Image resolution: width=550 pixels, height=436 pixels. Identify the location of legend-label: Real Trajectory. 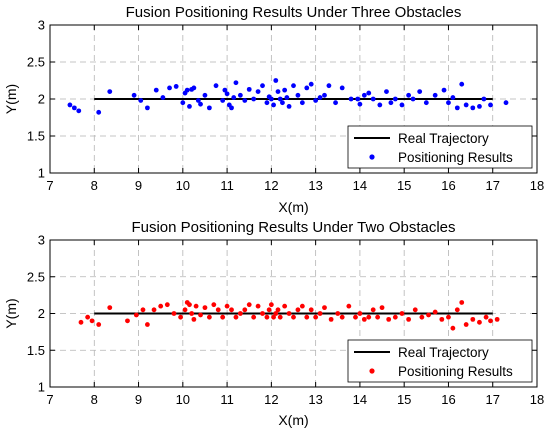
(443, 138).